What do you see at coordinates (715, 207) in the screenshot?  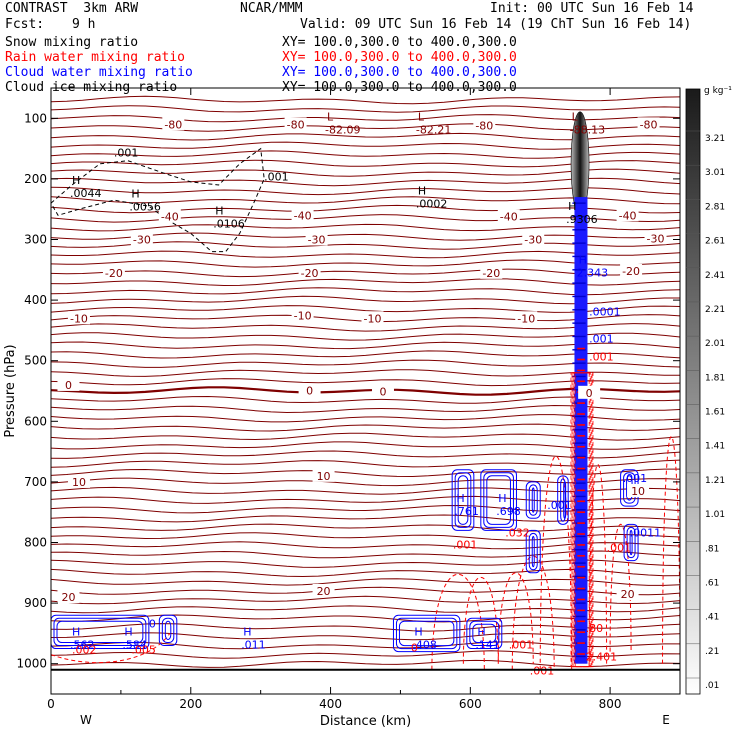 I see `colorbar-label: 2.81` at bounding box center [715, 207].